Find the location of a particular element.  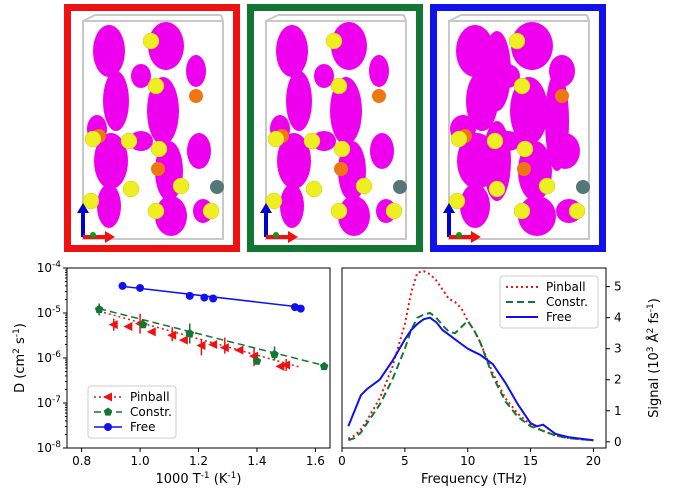

y-tick-label: 3 is located at coordinates (618, 349).